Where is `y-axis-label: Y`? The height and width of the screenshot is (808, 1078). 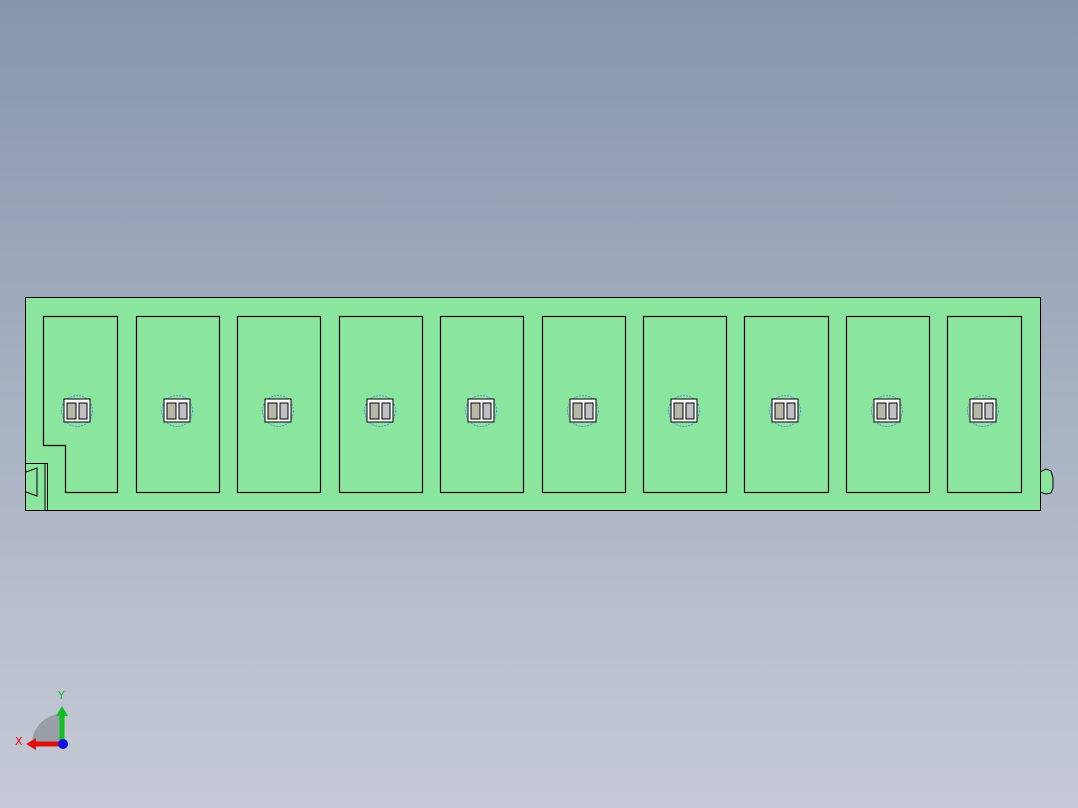 y-axis-label: Y is located at coordinates (61, 695).